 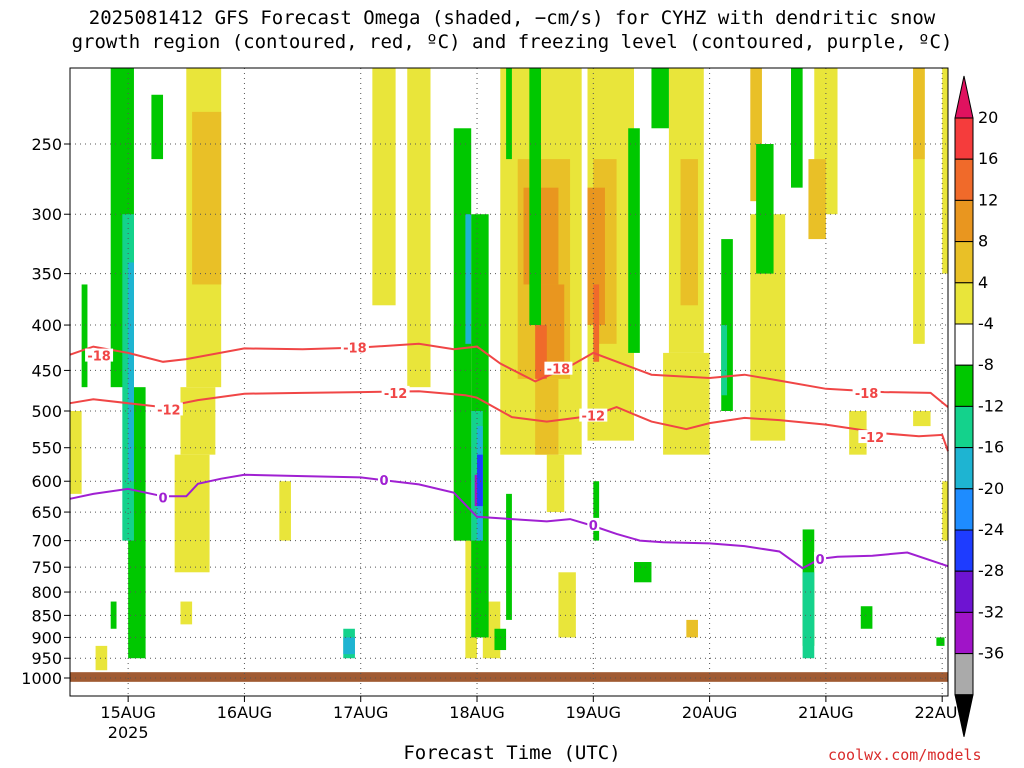 I want to click on x-axis-title: Forecast Time (UTC), so click(x=512, y=753).